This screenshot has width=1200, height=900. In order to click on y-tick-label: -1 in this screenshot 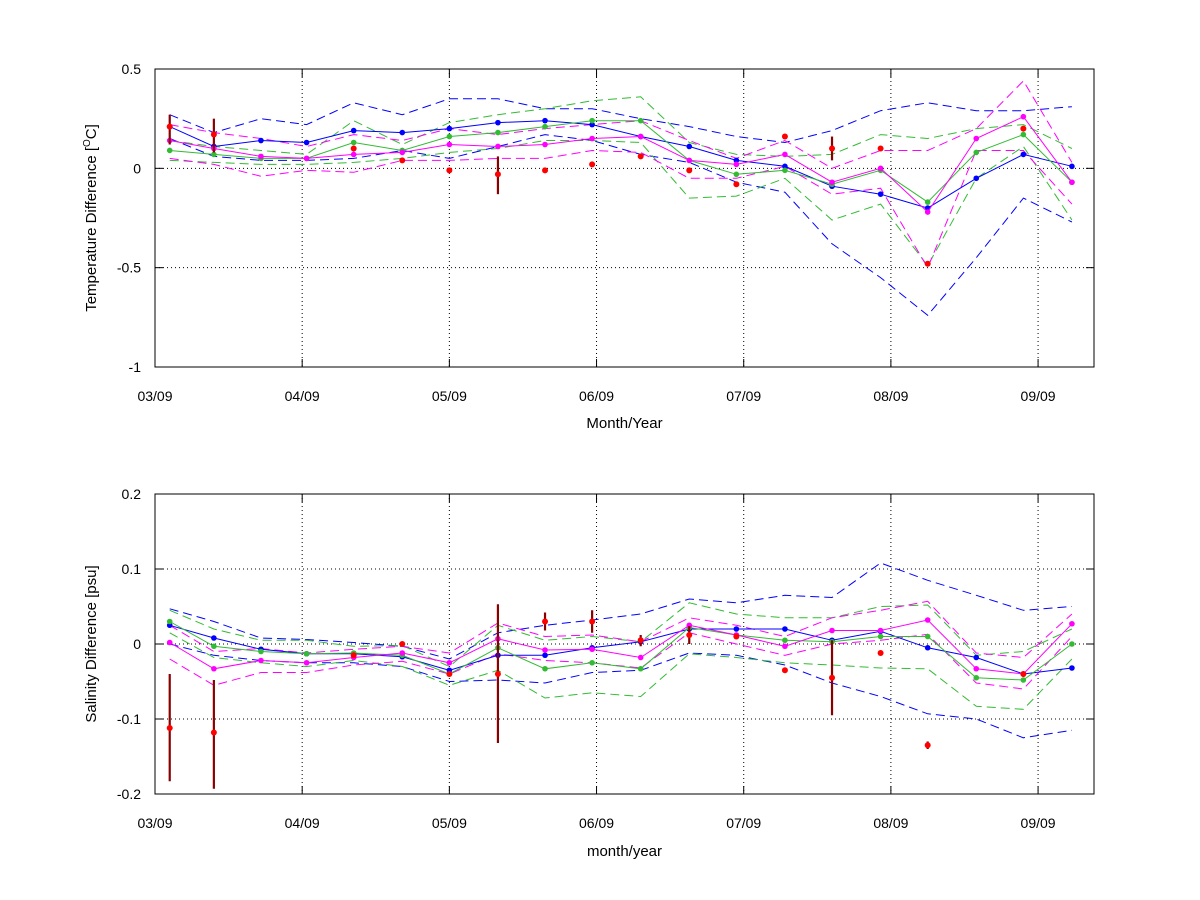, I will do `click(135, 367)`.